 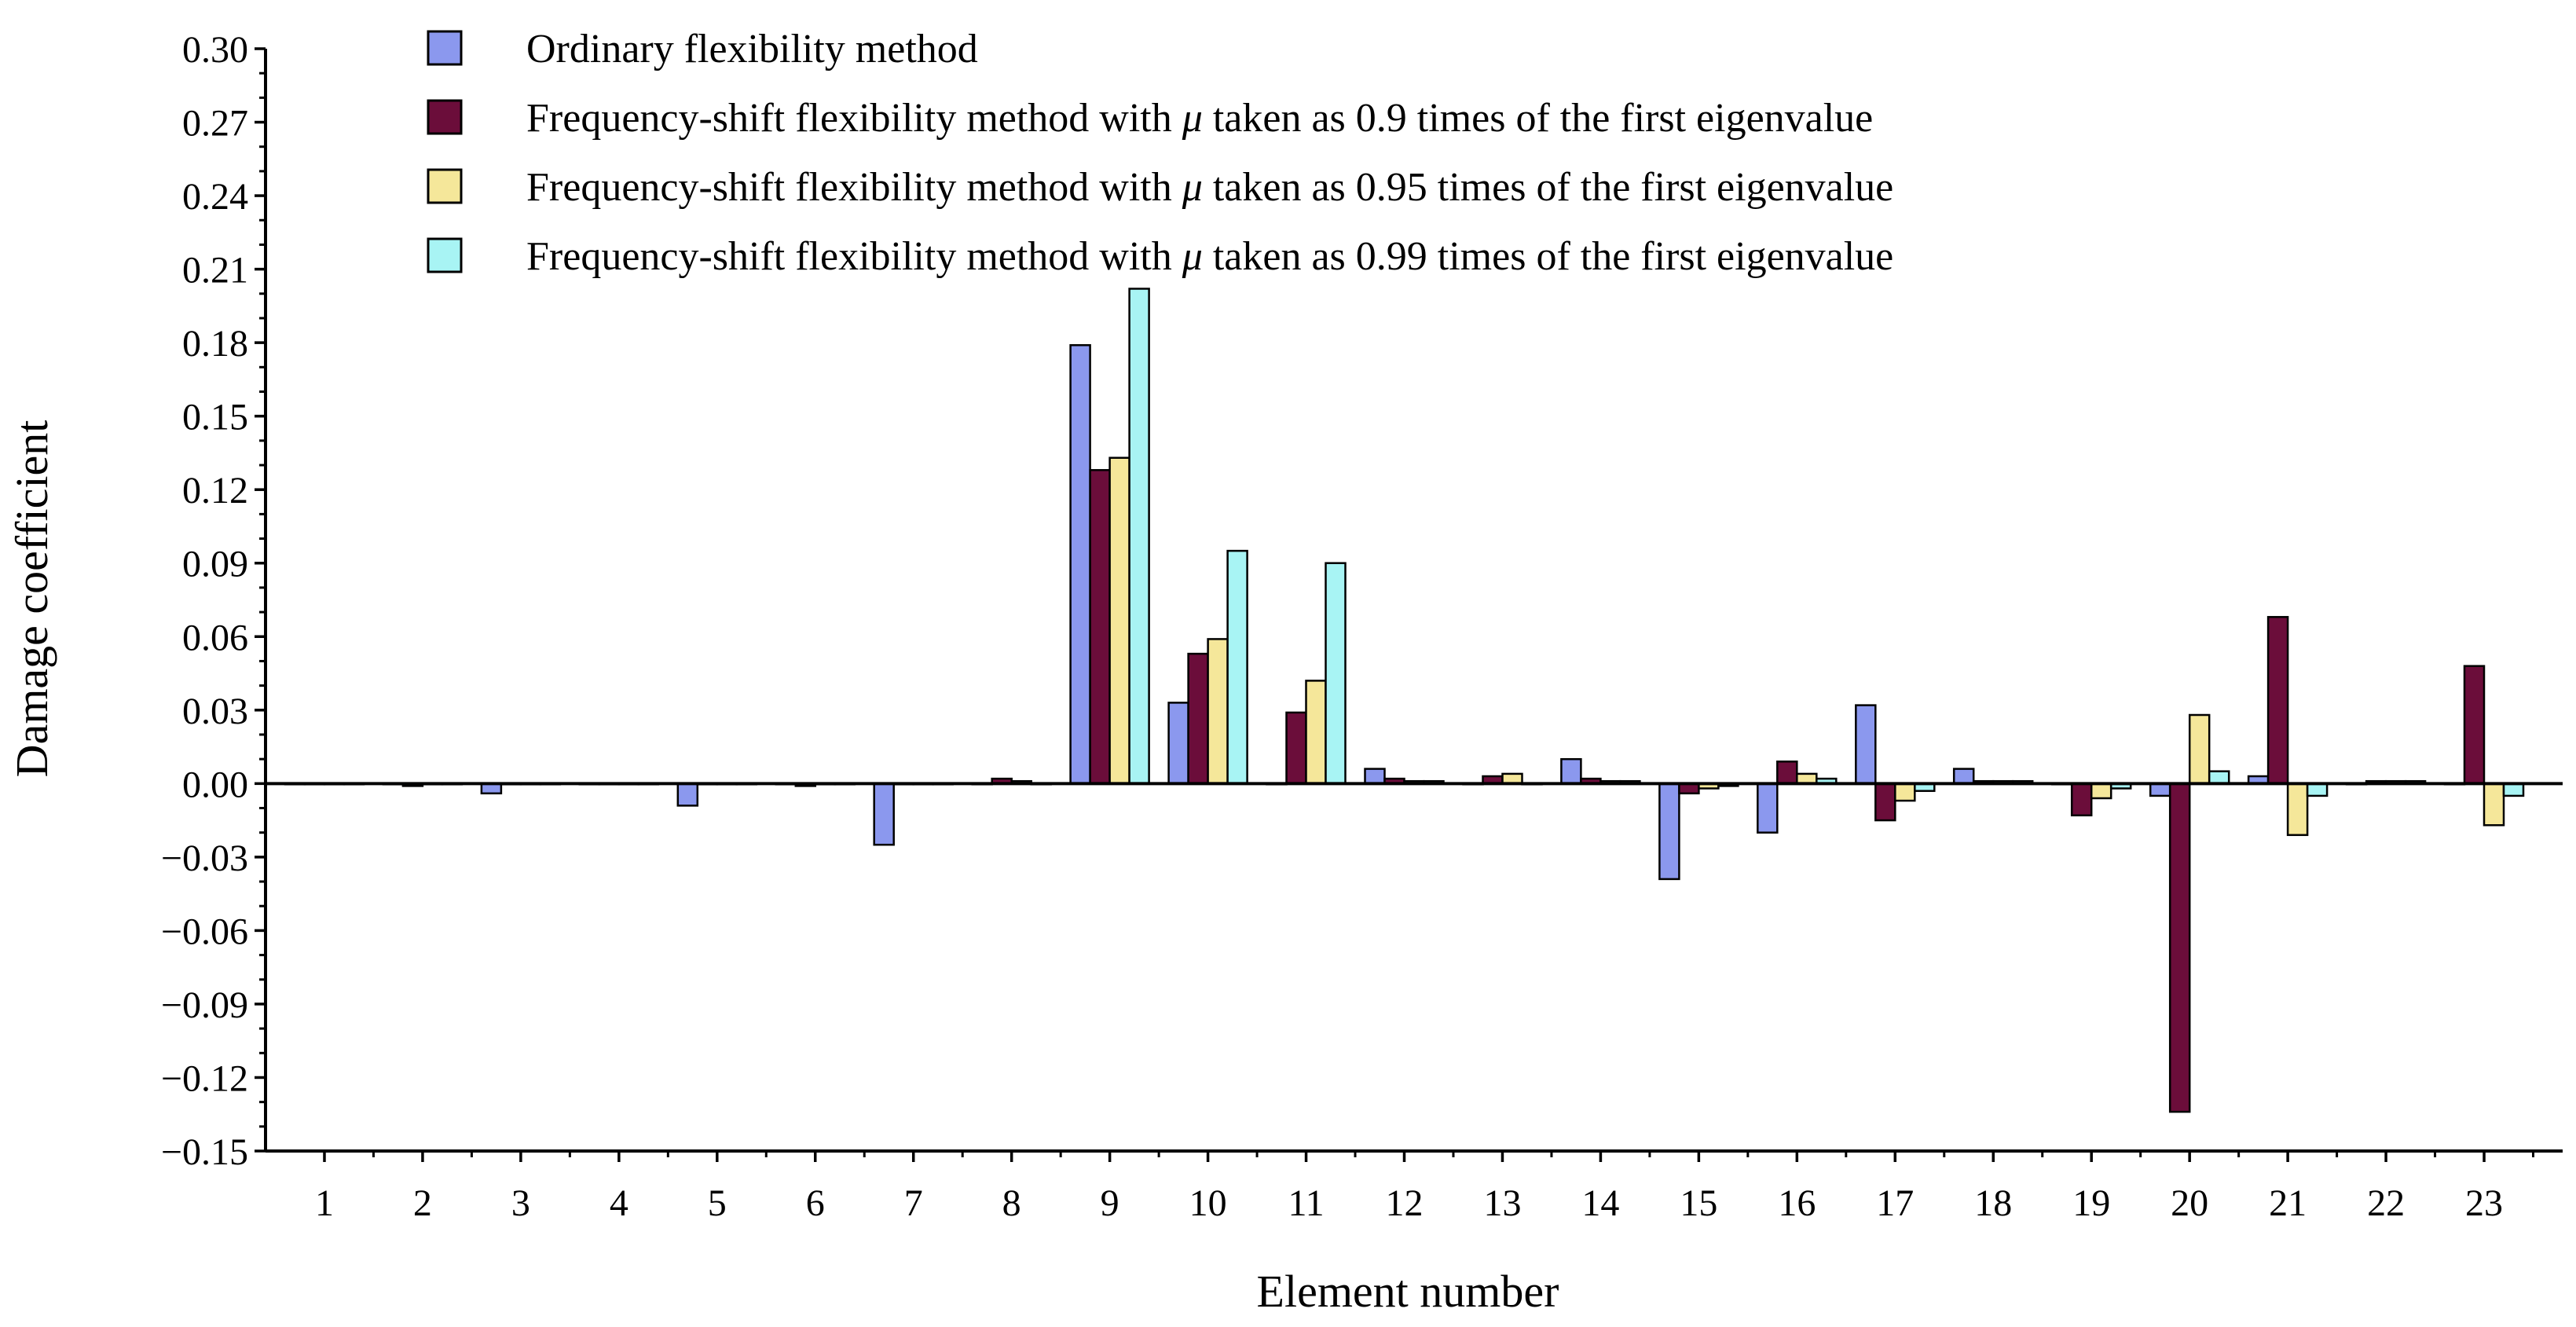 What do you see at coordinates (215, 50) in the screenshot?
I see `y-tick-label: 0.30` at bounding box center [215, 50].